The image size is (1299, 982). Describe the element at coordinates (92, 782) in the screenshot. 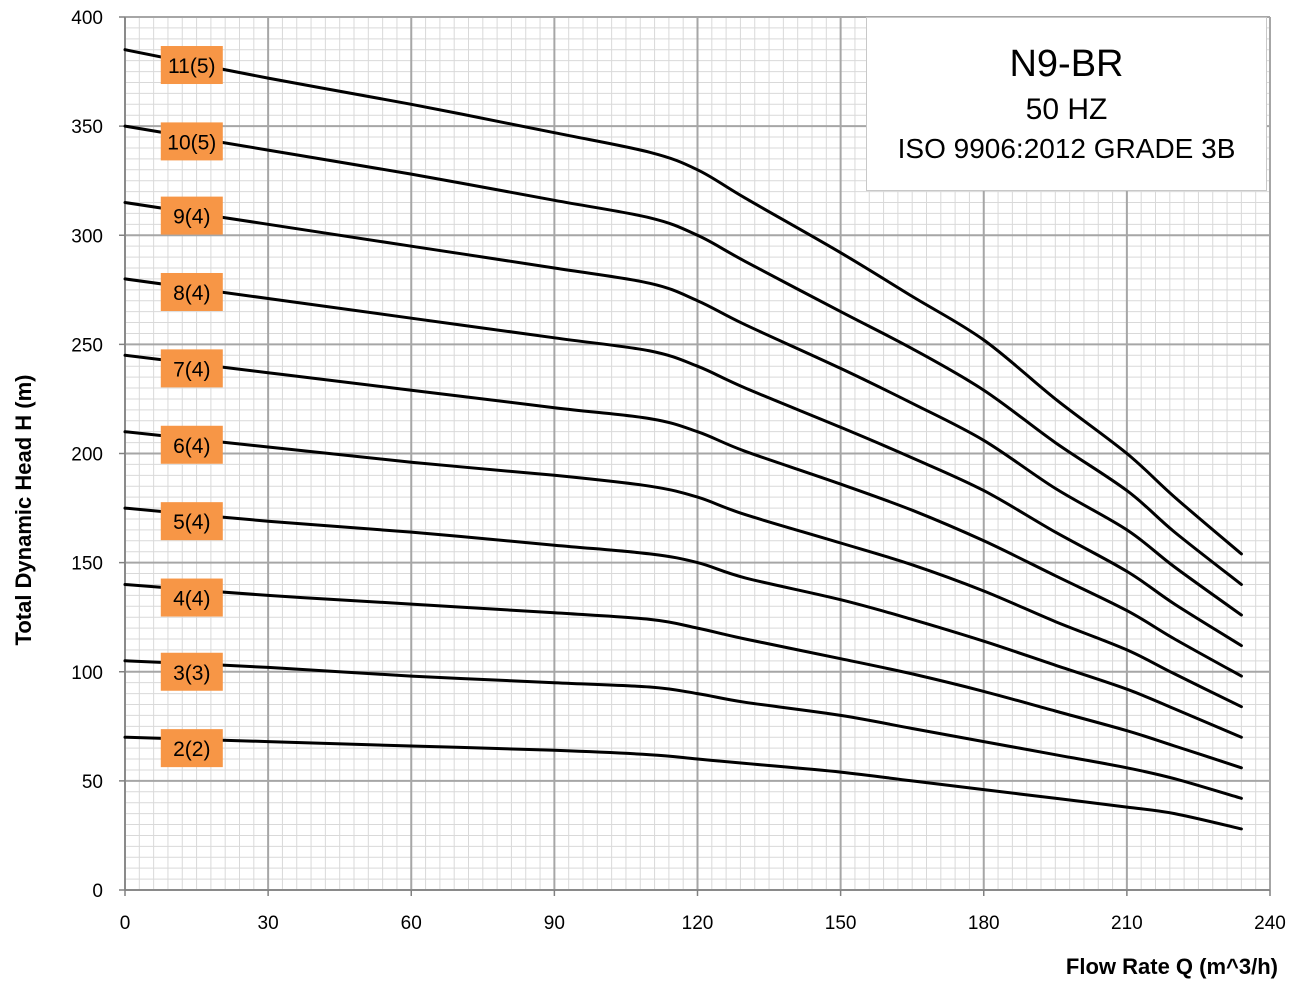

I see `y-tick-label: 50` at that location.